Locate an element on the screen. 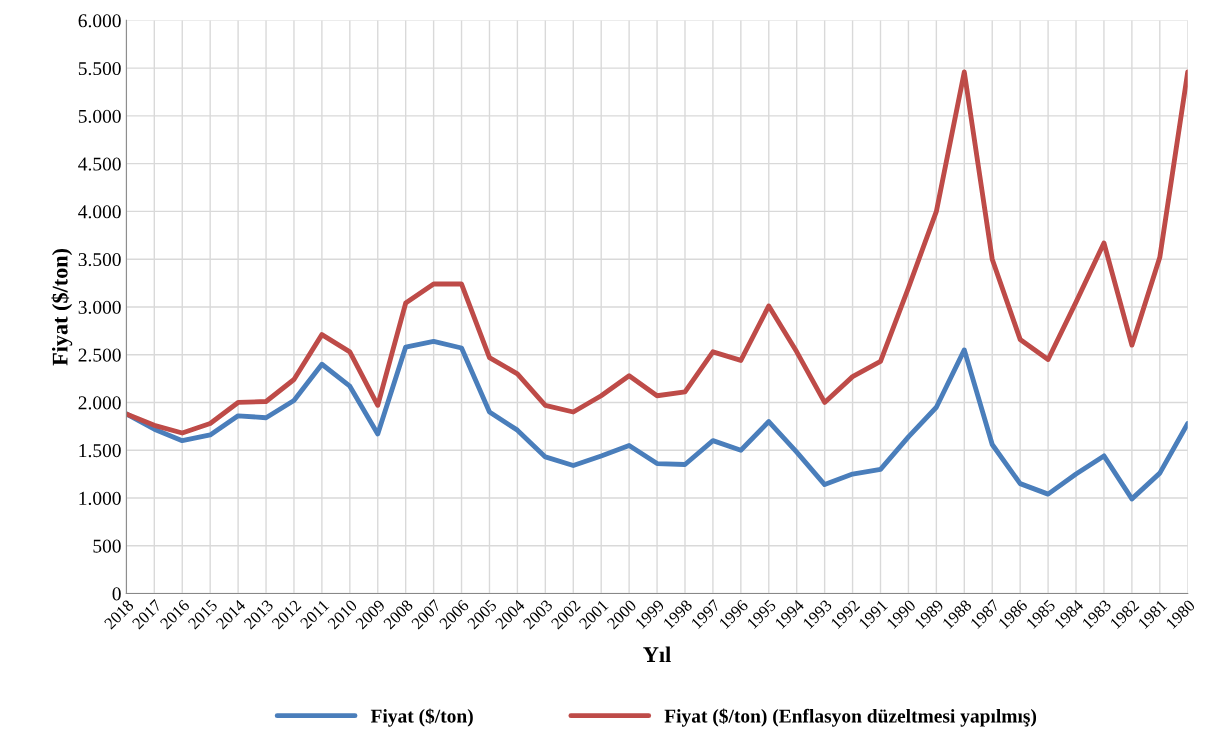  y-tick-label: 2.500 is located at coordinates (99, 355).